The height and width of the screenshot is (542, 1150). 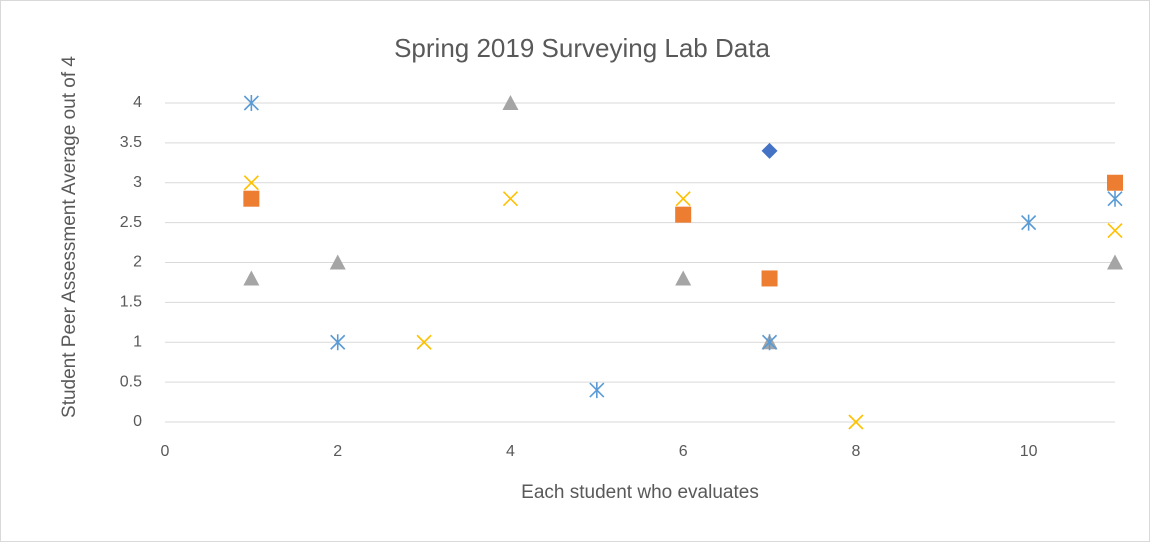 I want to click on y-tick-label: 1.5, so click(x=131, y=302).